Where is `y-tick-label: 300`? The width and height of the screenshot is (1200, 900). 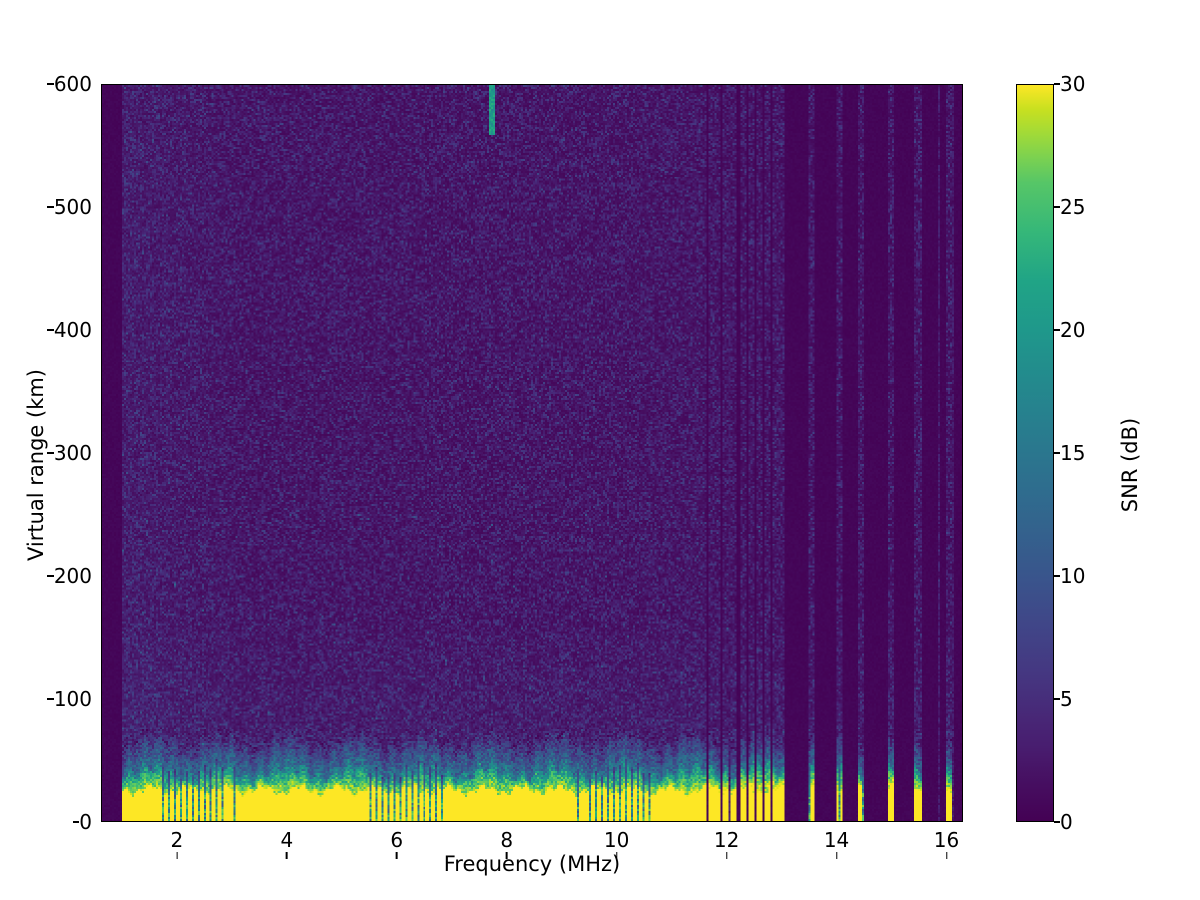
y-tick-label: 300 is located at coordinates (69, 453).